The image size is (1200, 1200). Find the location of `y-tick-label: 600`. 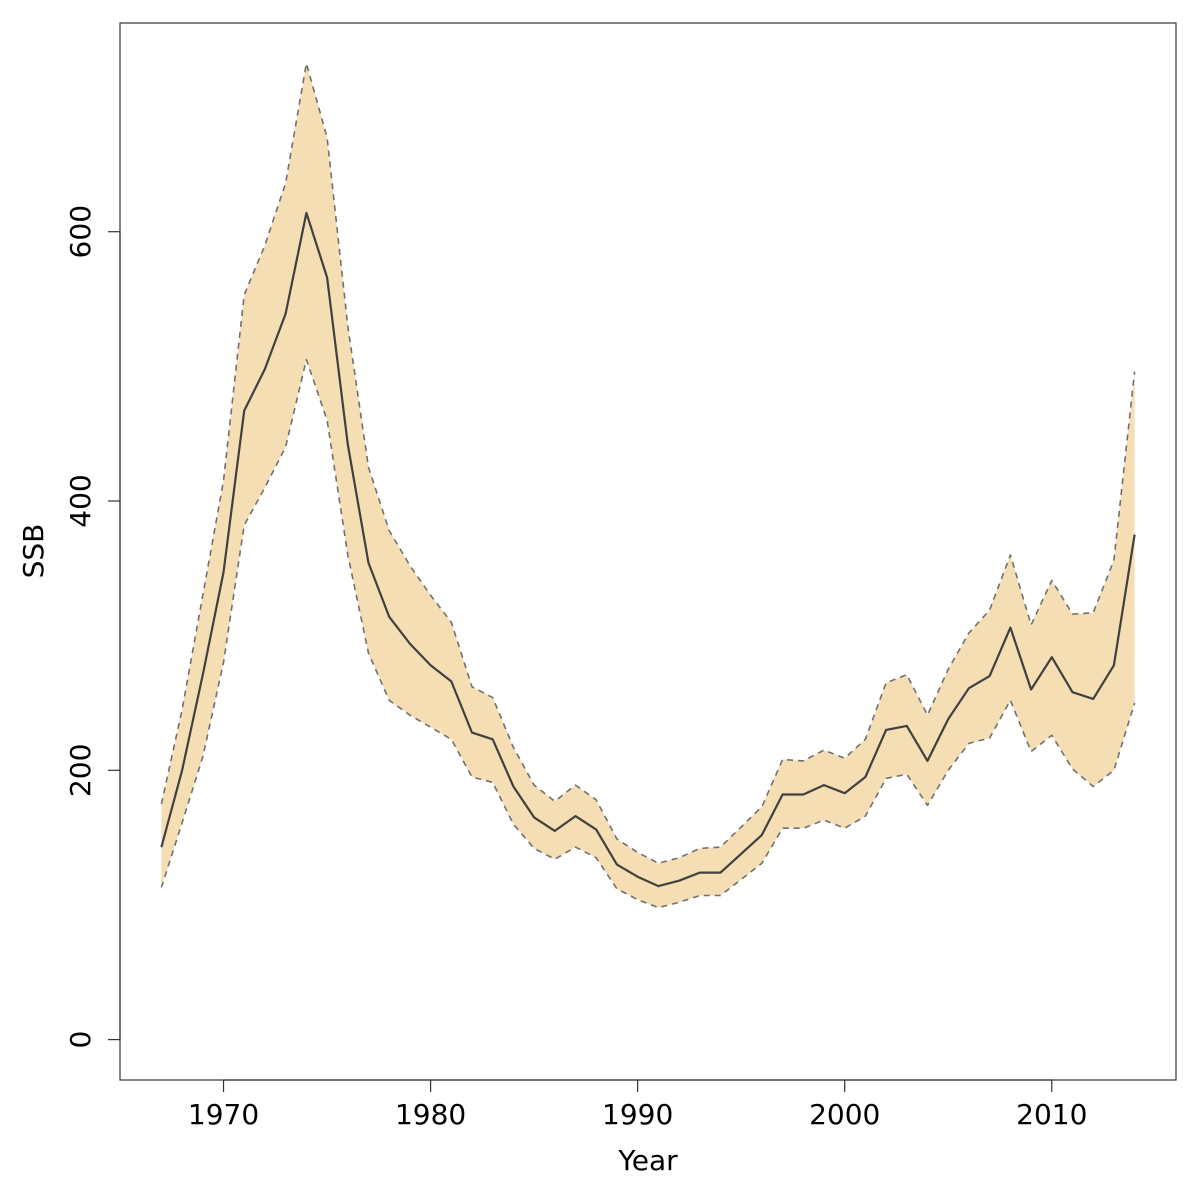

y-tick-label: 600 is located at coordinates (80, 231).